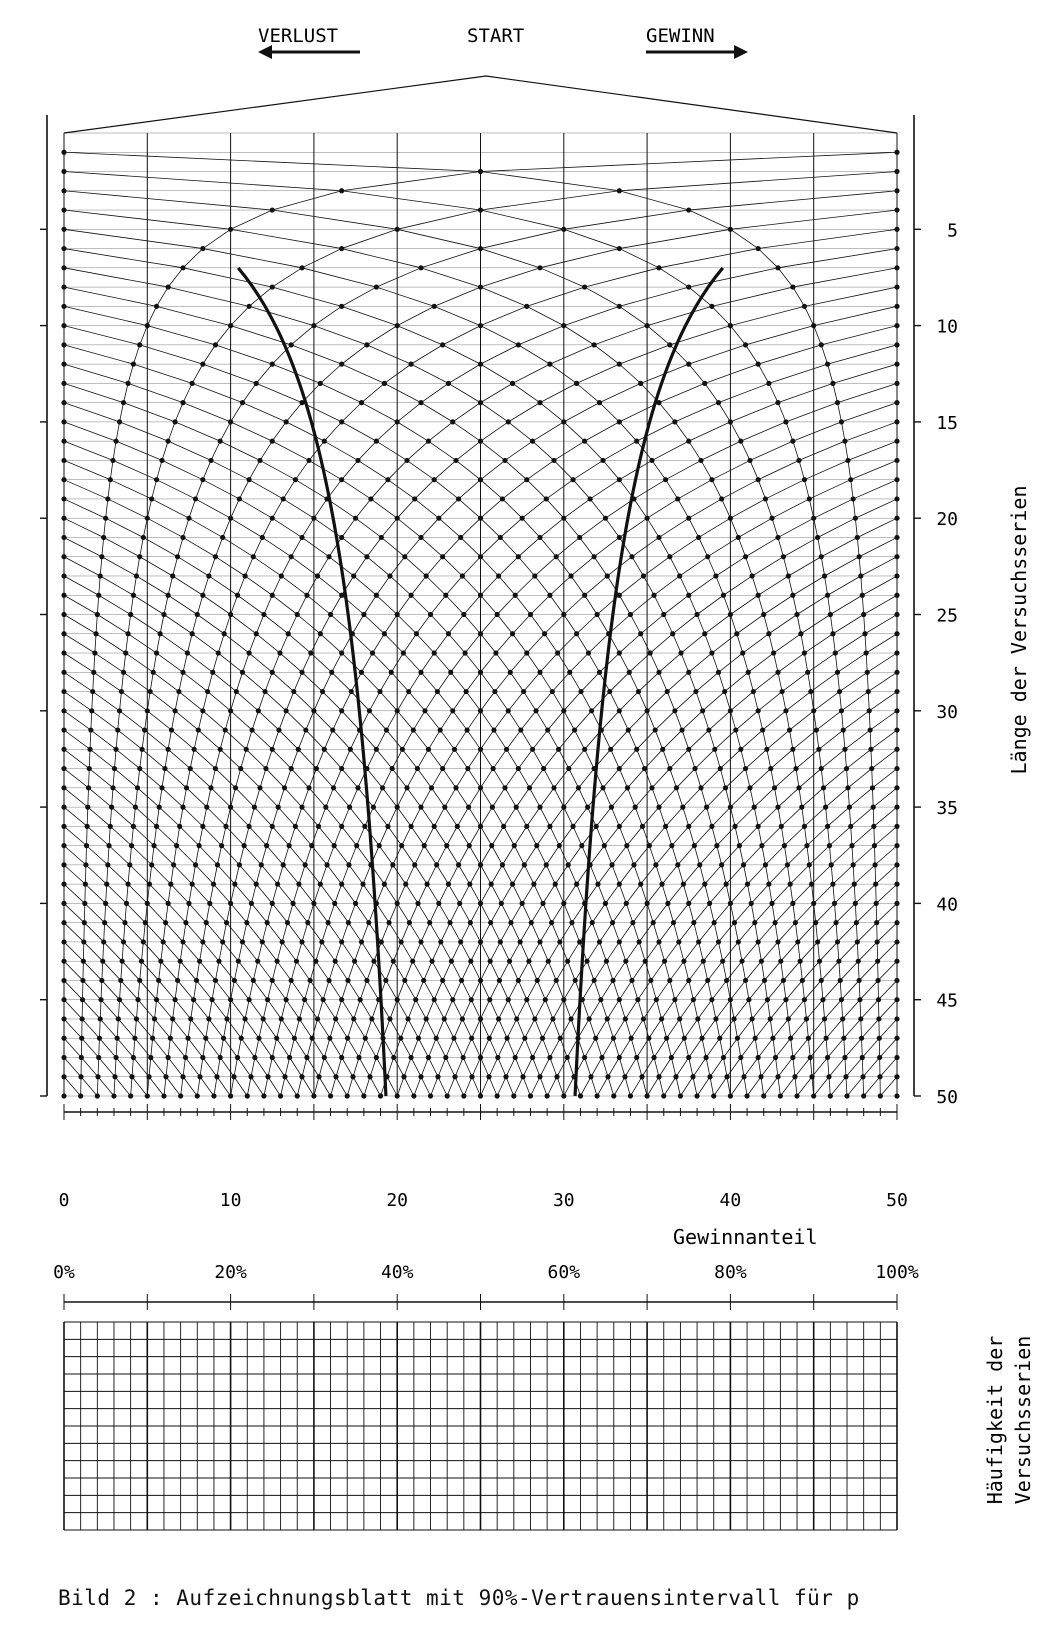  Describe the element at coordinates (649, 681) in the screenshot. I see `confidence-upper-curve` at that location.